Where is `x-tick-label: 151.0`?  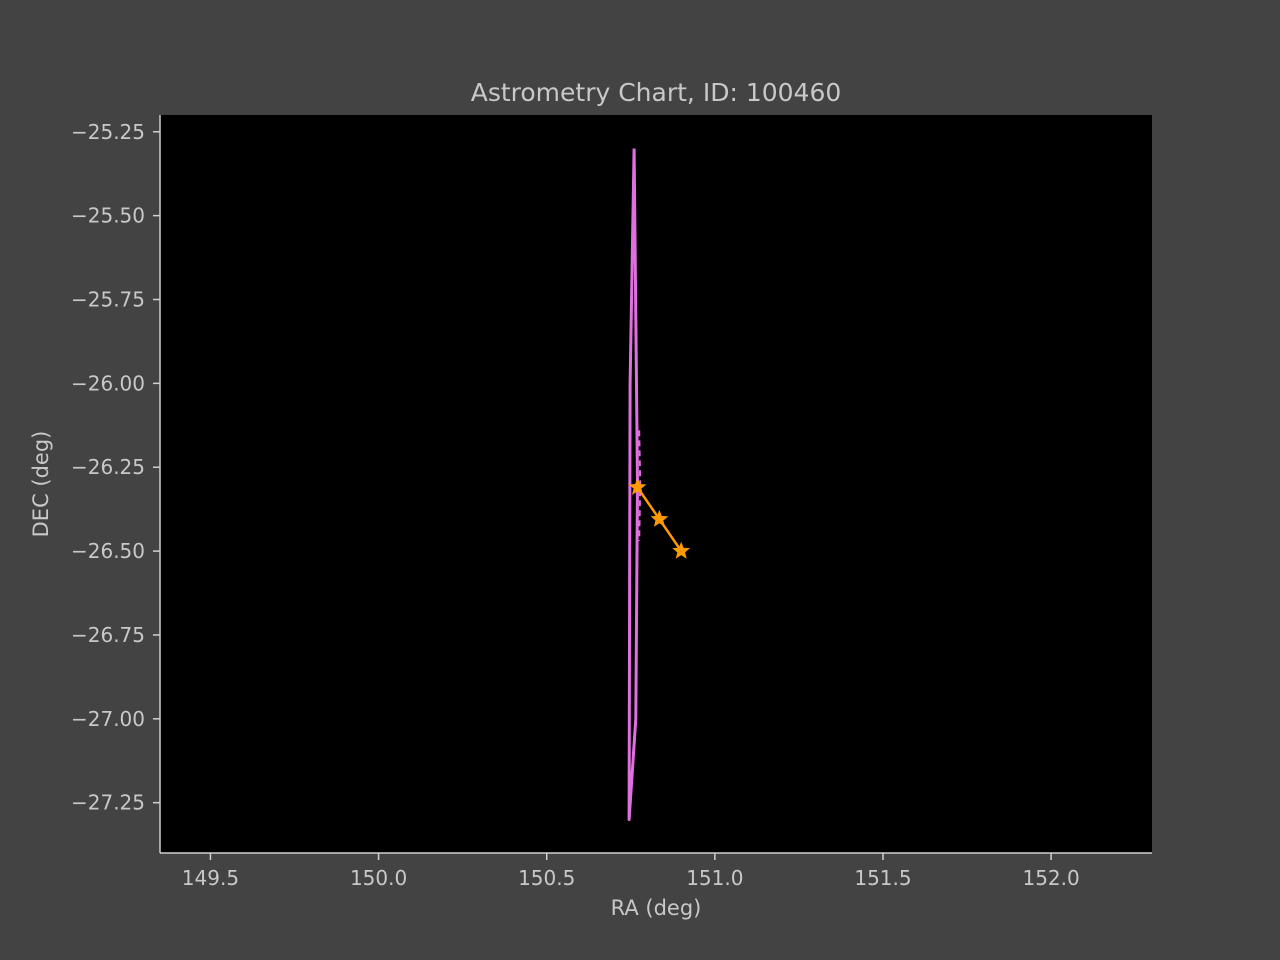
x-tick-label: 151.0 is located at coordinates (714, 878).